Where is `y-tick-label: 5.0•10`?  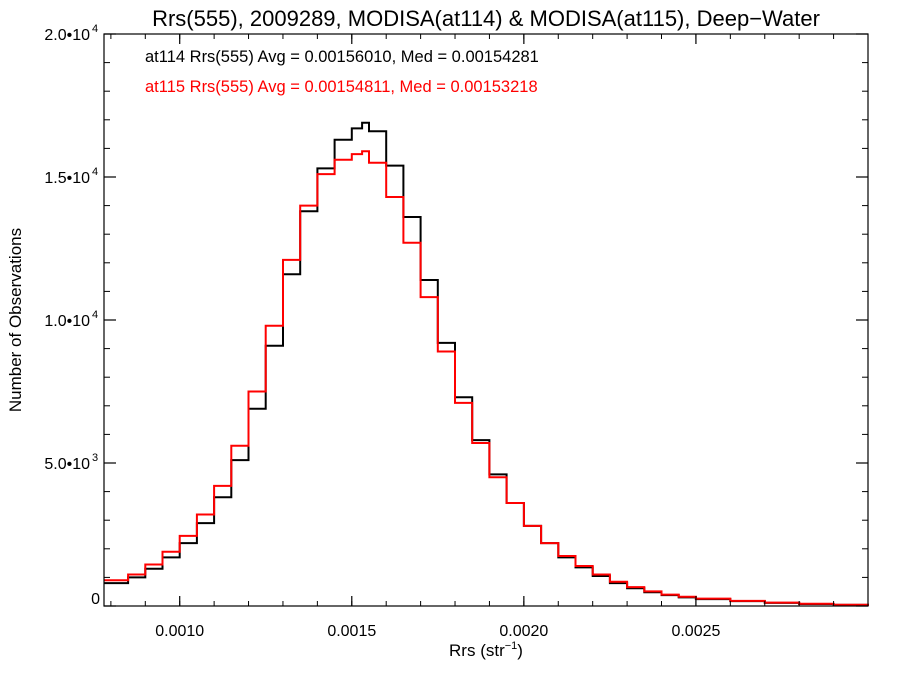 y-tick-label: 5.0•10 is located at coordinates (67, 464).